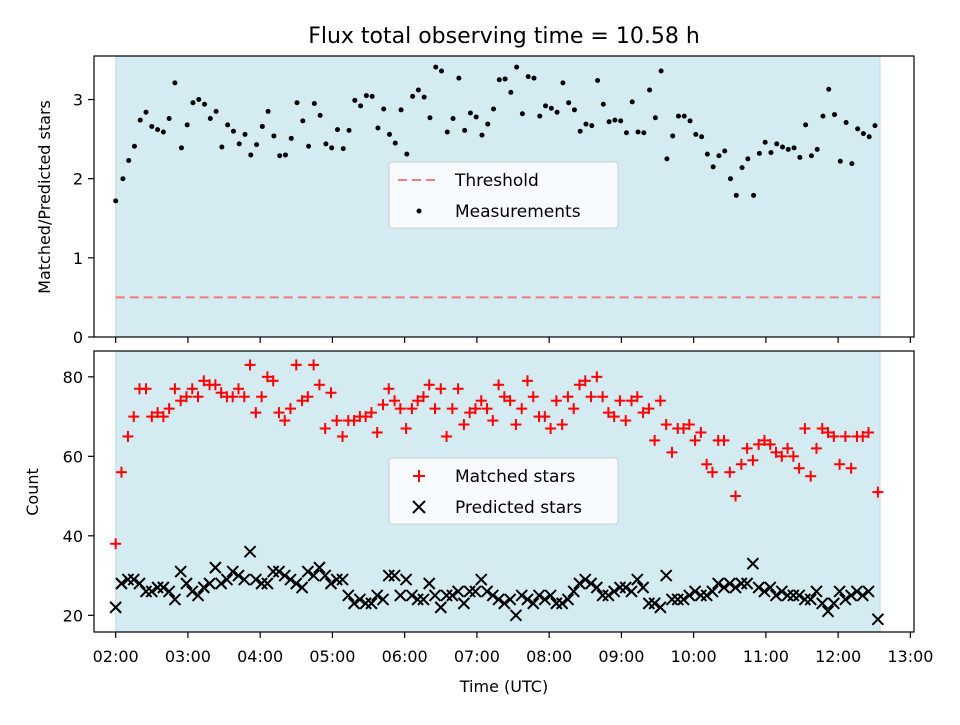  What do you see at coordinates (766, 656) in the screenshot?
I see `x-tick-label: 11:00` at bounding box center [766, 656].